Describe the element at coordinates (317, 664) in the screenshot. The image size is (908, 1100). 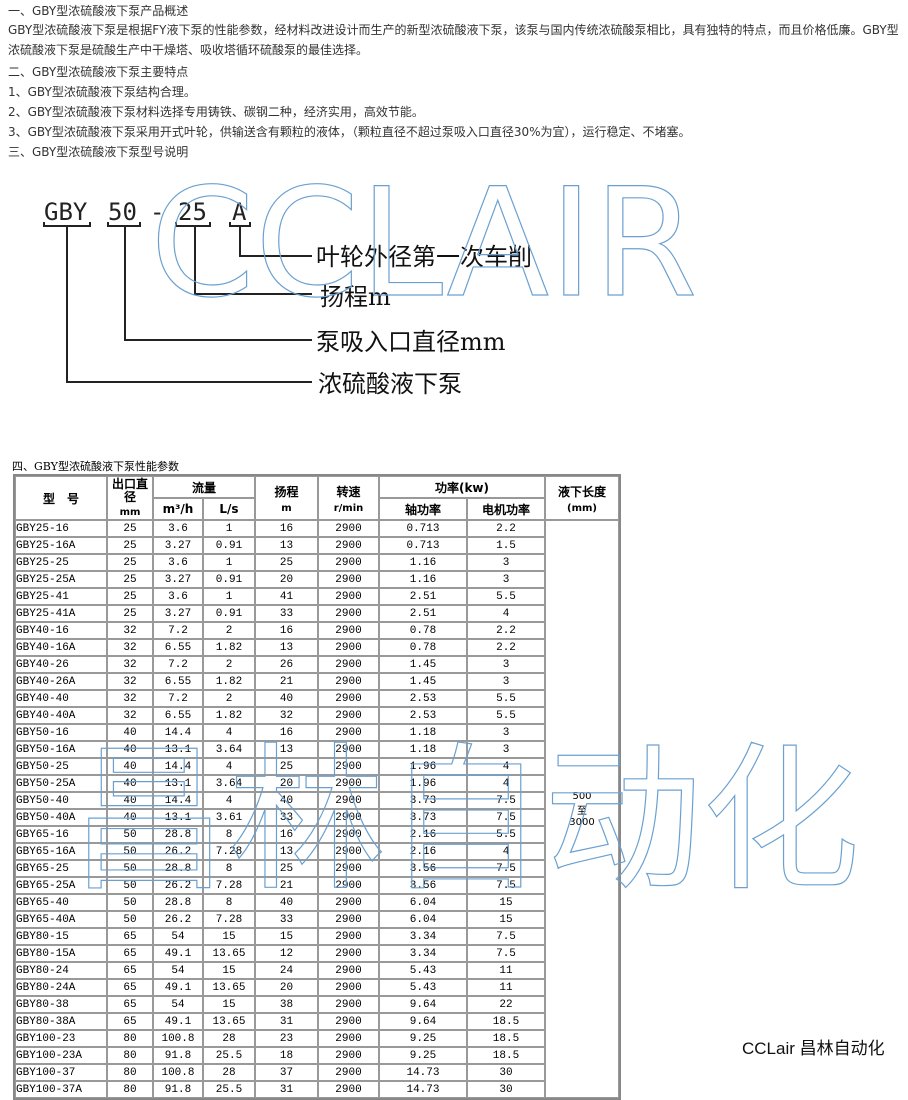
I see `table-row: GBY40-26 32 7.2 2 26 2900 1.45 3` at that location.